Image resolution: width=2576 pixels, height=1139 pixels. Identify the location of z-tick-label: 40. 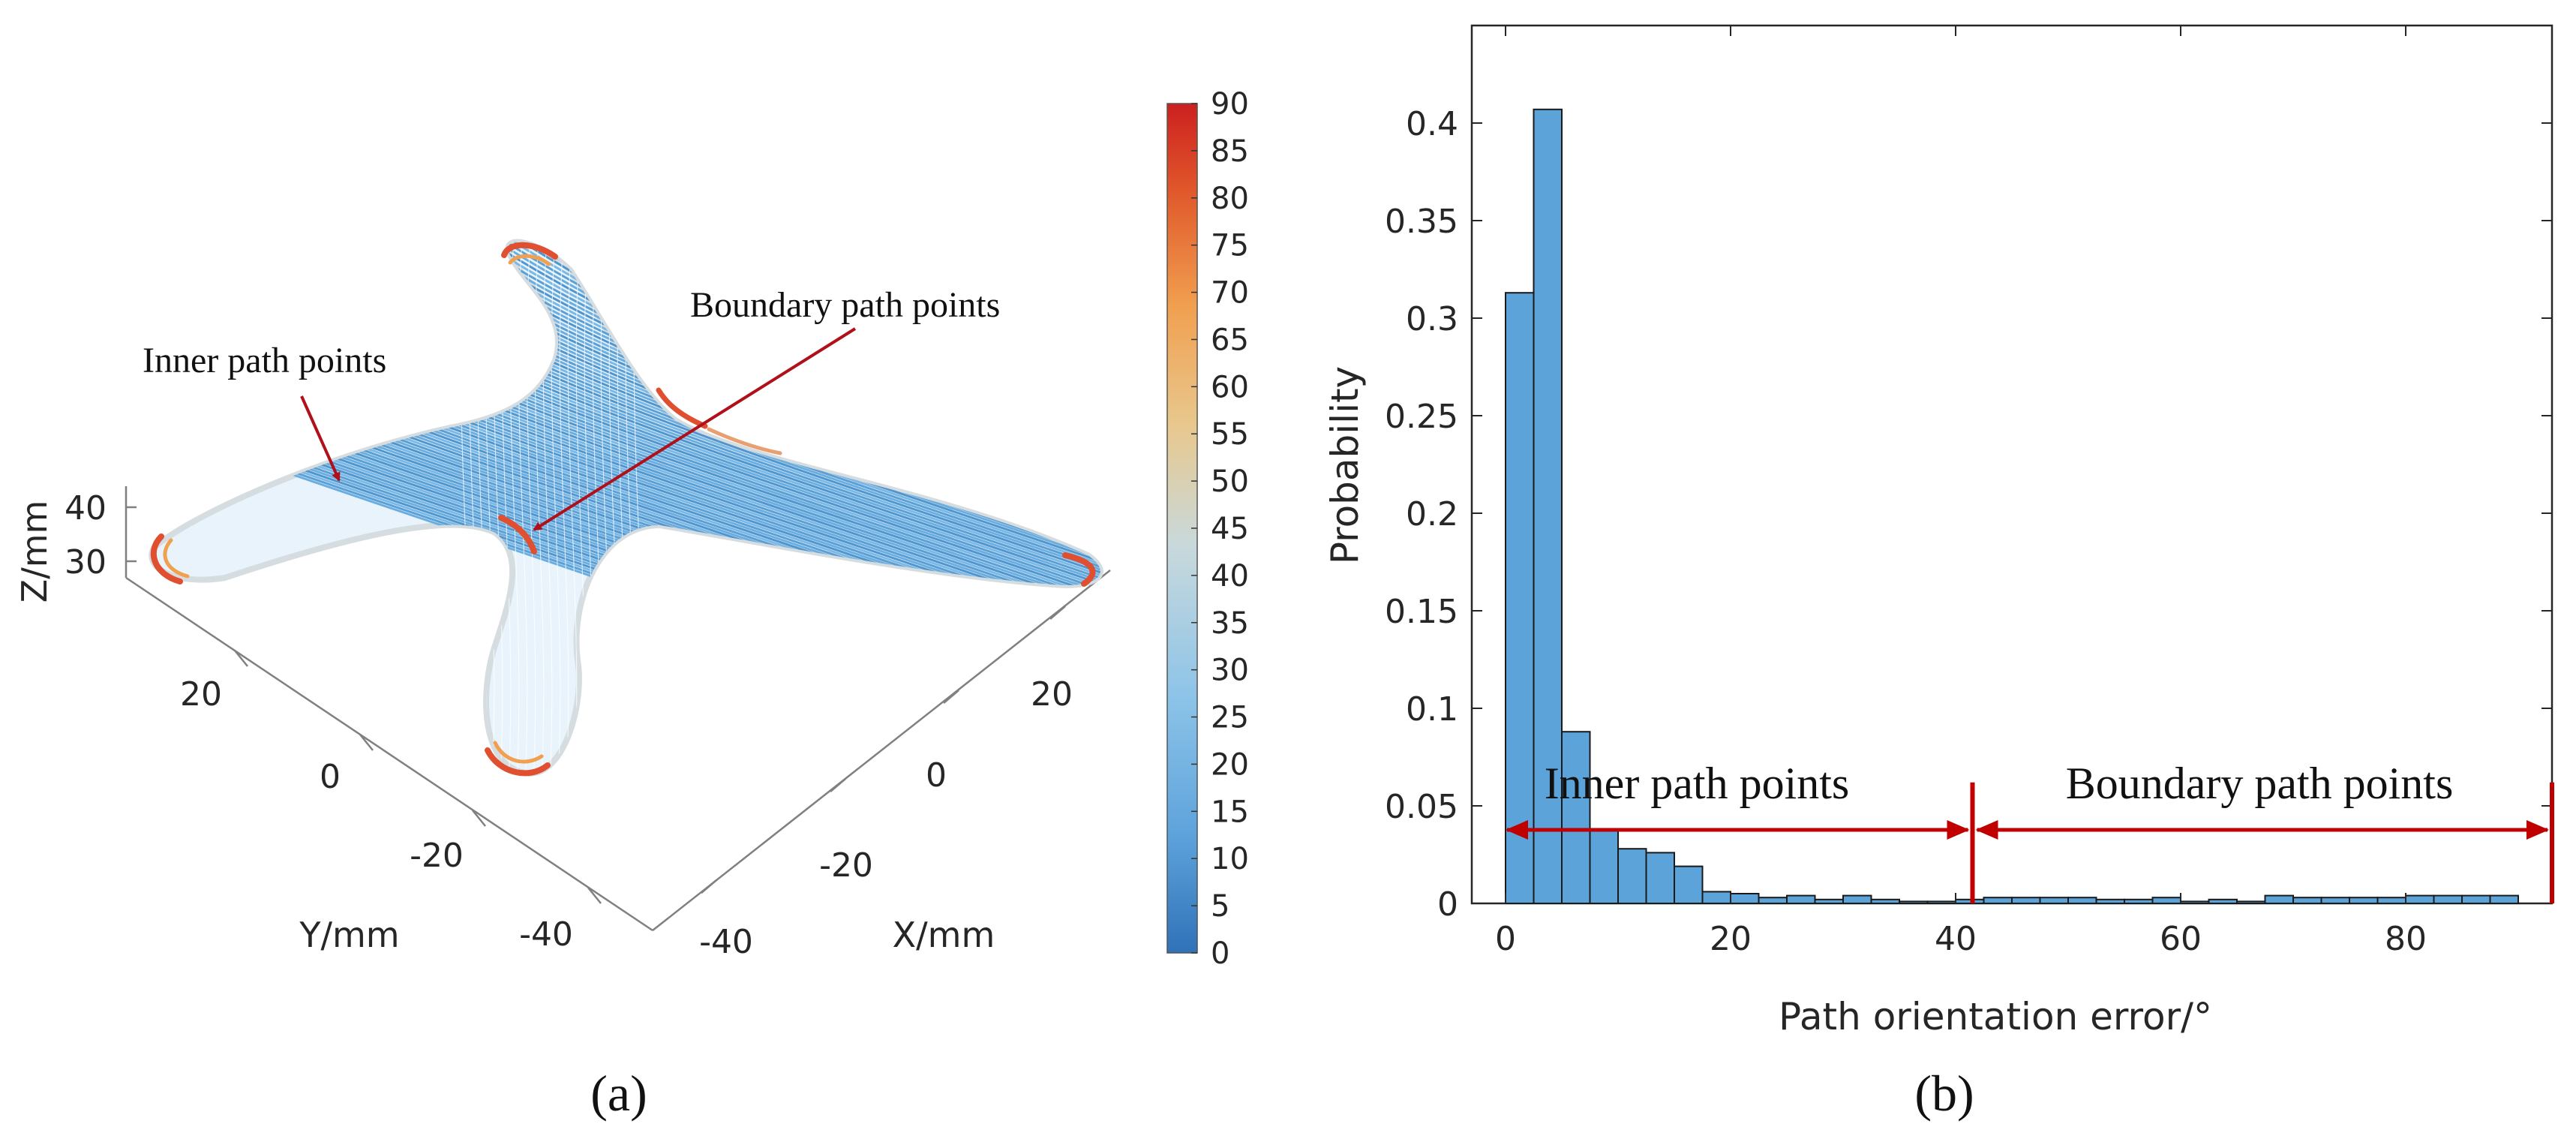
(86, 508).